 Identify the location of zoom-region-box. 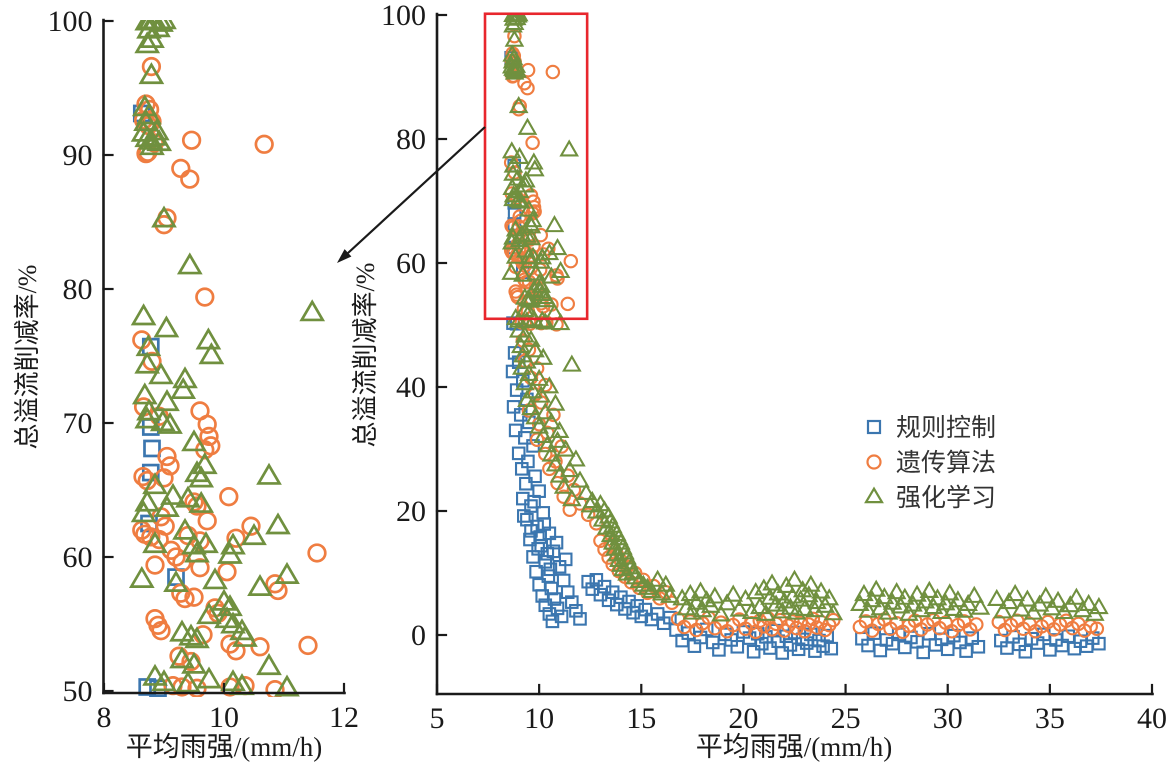
(536, 166).